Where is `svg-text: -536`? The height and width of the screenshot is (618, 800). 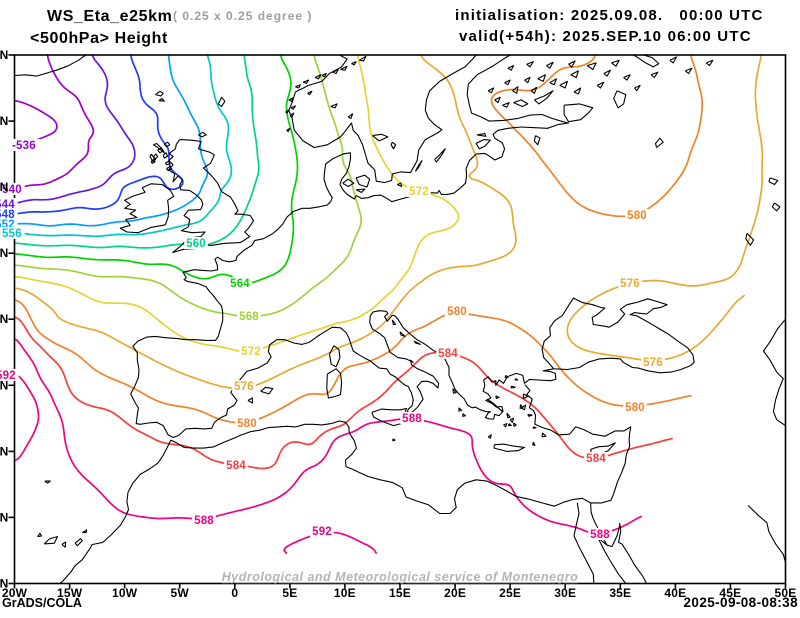 svg-text: -536 is located at coordinates (24, 146).